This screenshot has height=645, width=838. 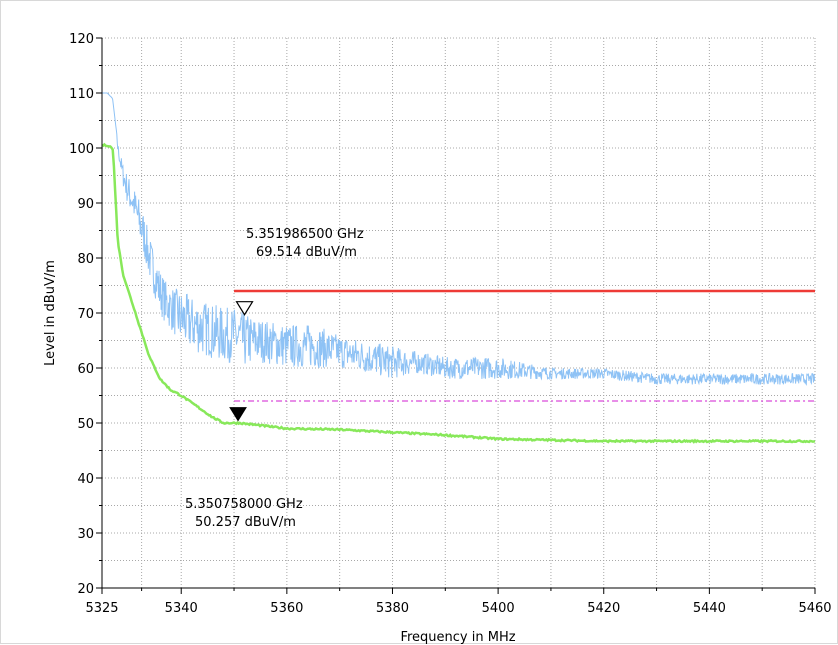 What do you see at coordinates (81, 149) in the screenshot?
I see `y-tick-label: 100` at bounding box center [81, 149].